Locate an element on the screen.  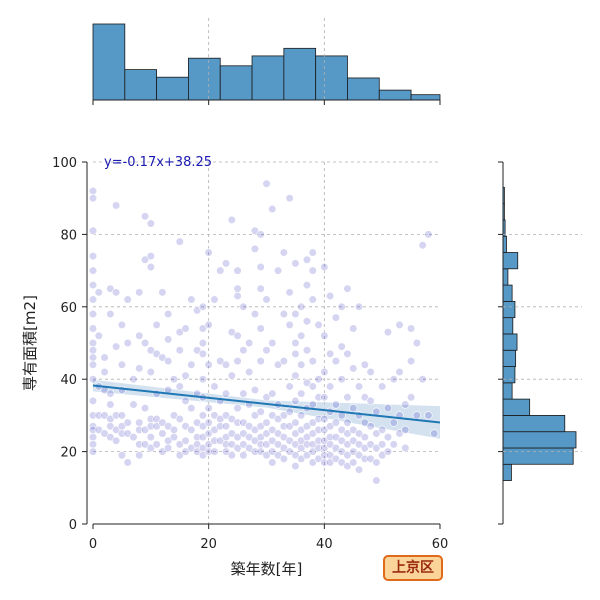
y-marginal-histogram is located at coordinates (540, 343).